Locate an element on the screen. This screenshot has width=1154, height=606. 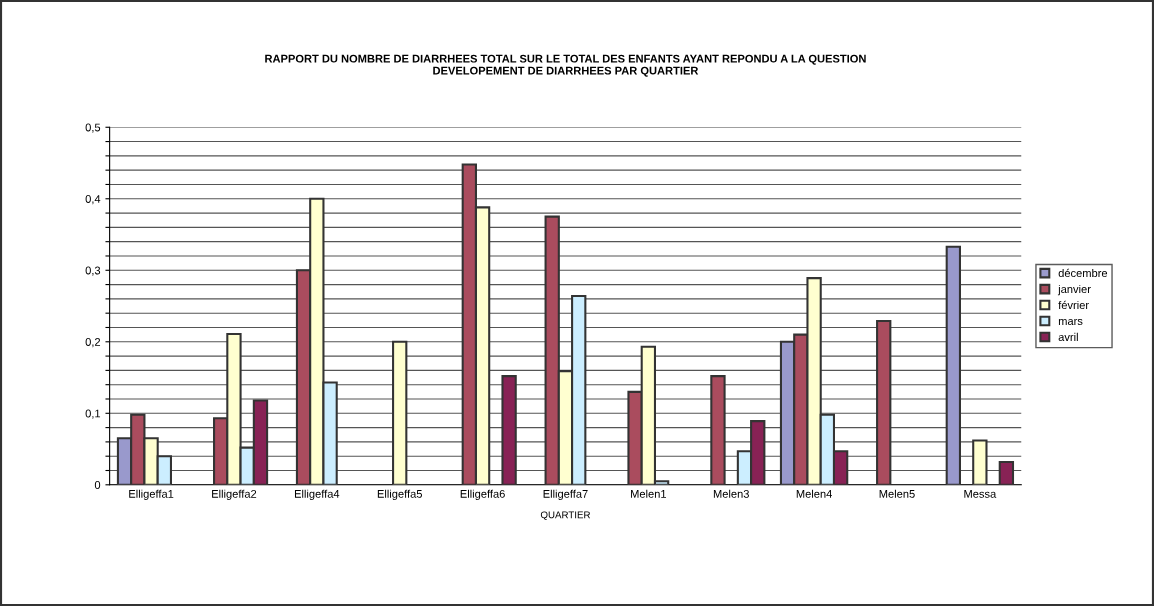
x-tick-label: Elligeffa2 is located at coordinates (234, 495).